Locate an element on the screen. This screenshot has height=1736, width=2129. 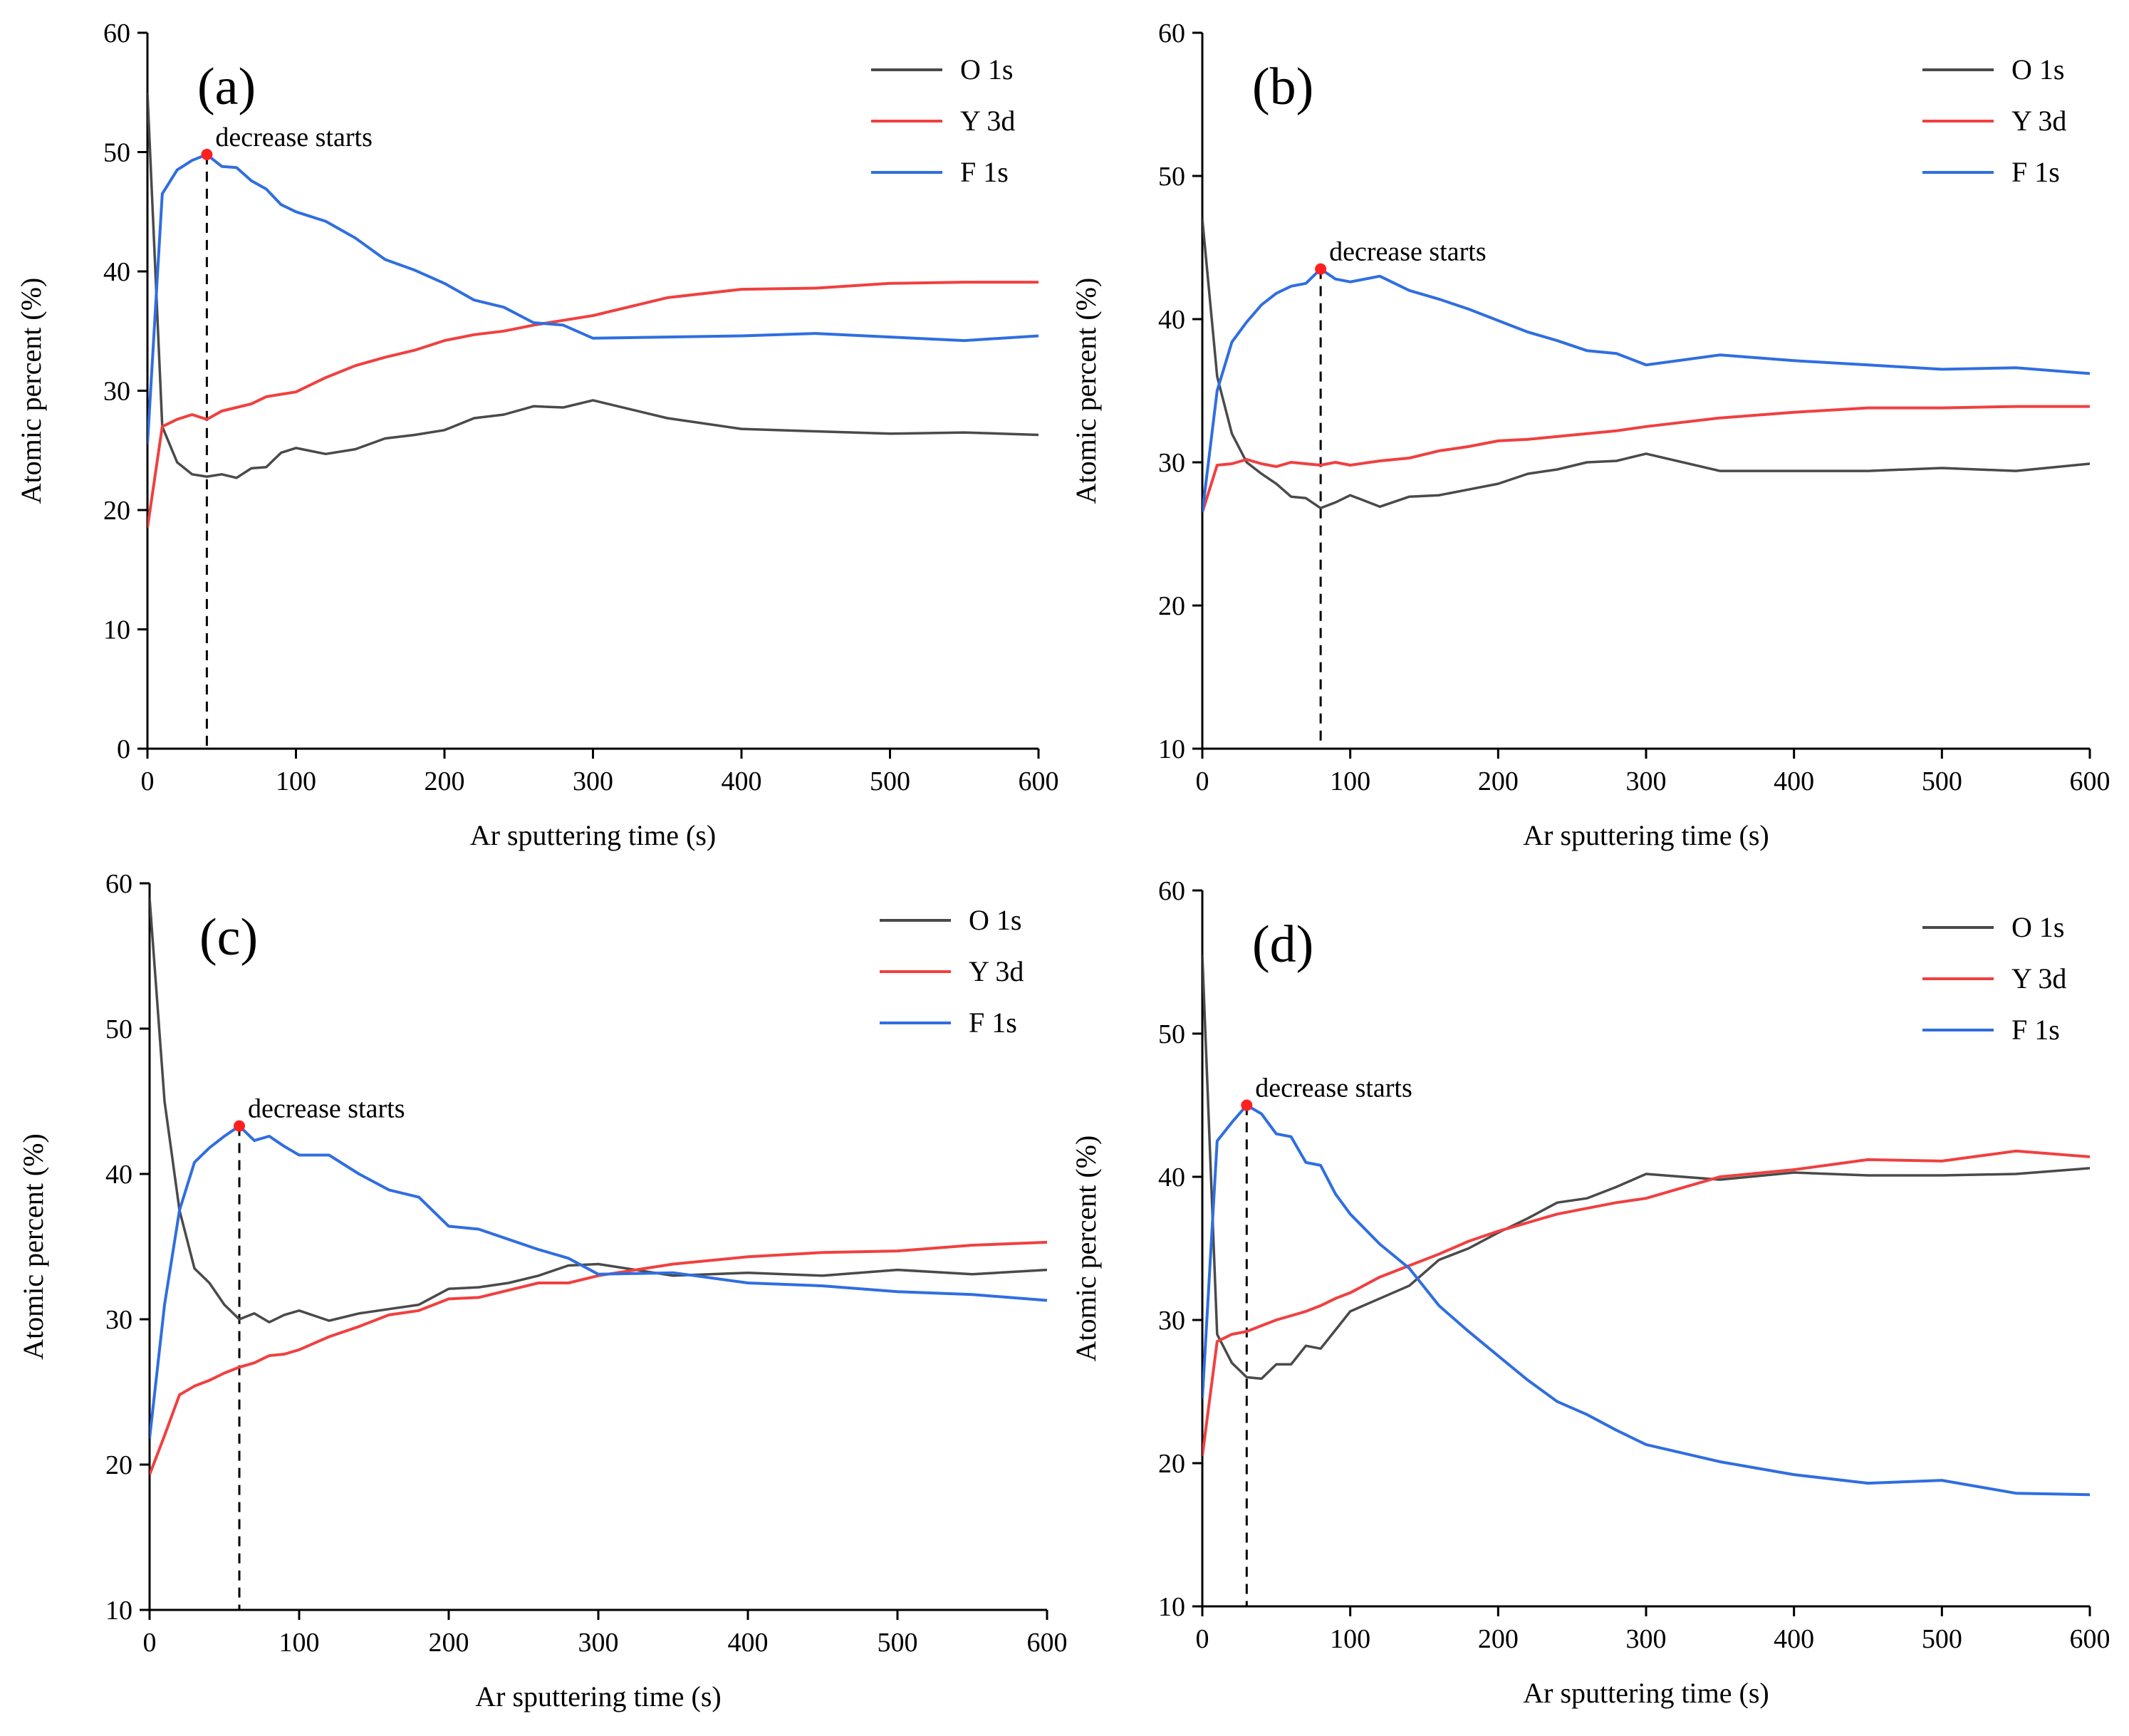
panel-label: (b) is located at coordinates (1282, 87).